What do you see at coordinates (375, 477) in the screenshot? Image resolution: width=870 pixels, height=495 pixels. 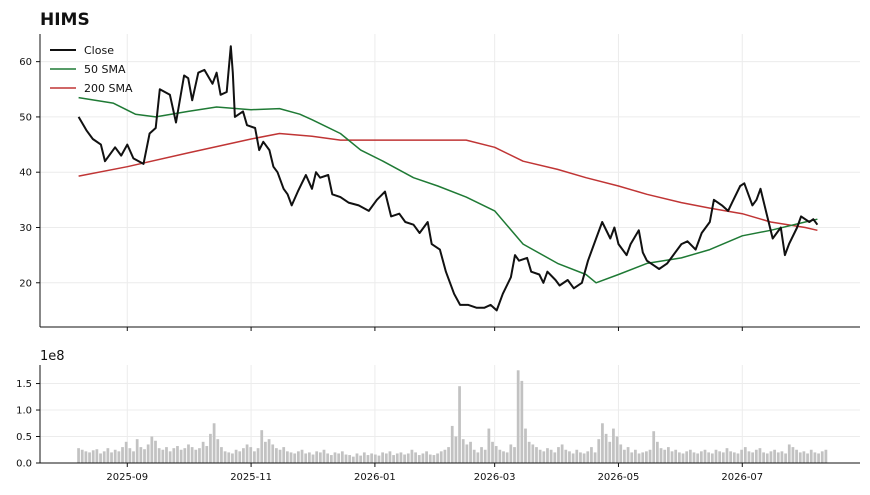 I see `x-tick-label-2026-01: 2026-01` at bounding box center [375, 477].